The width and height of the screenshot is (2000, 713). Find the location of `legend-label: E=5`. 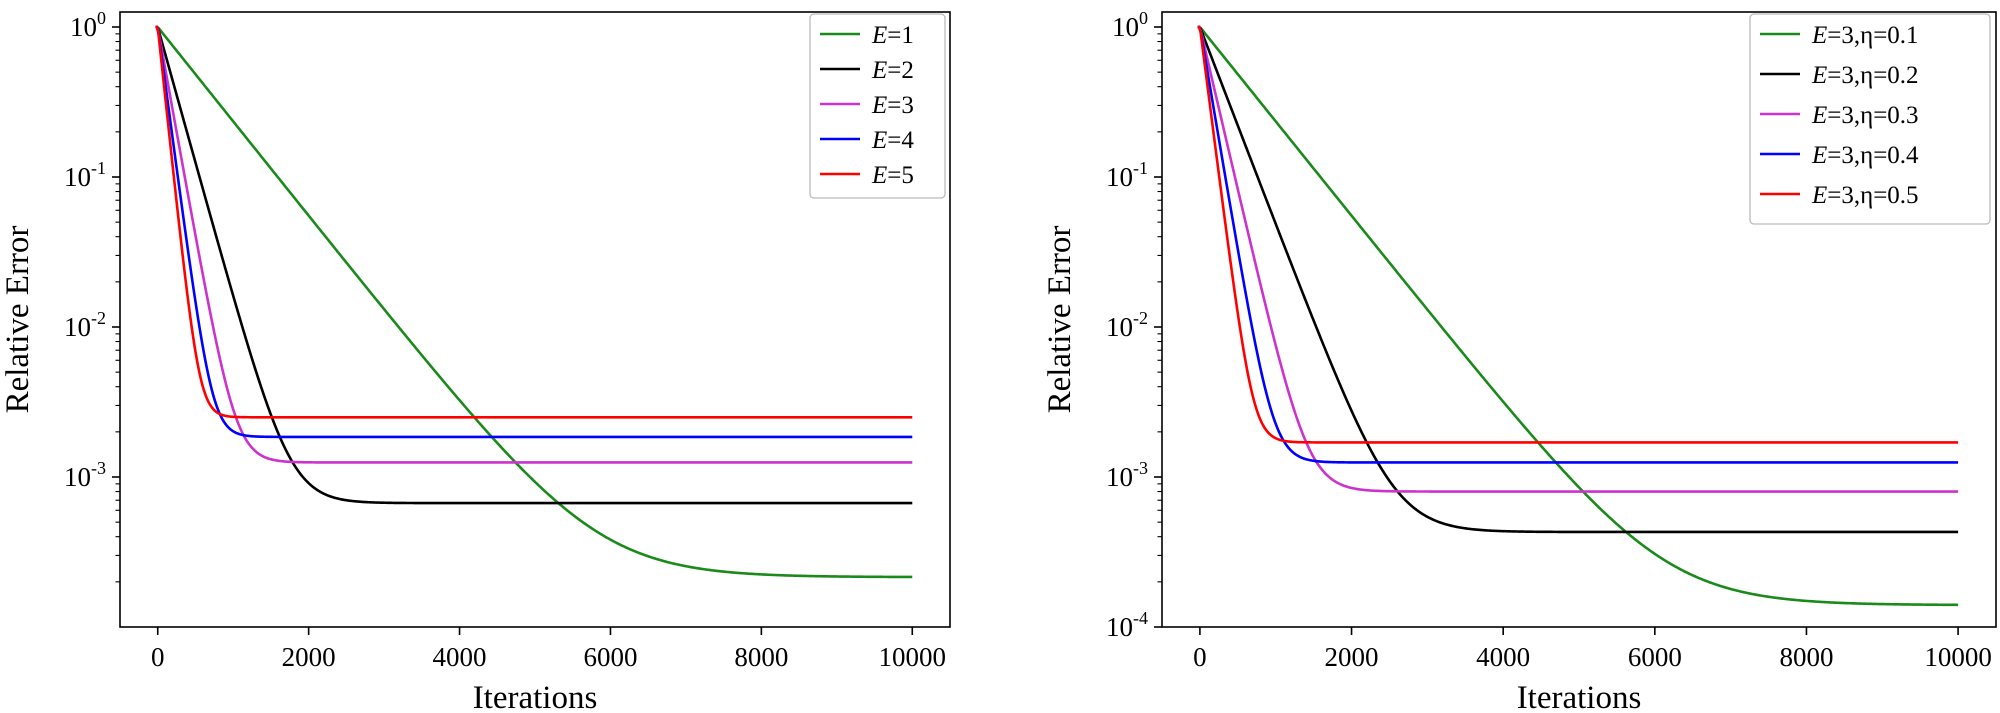

legend-label: E=5 is located at coordinates (892, 175).